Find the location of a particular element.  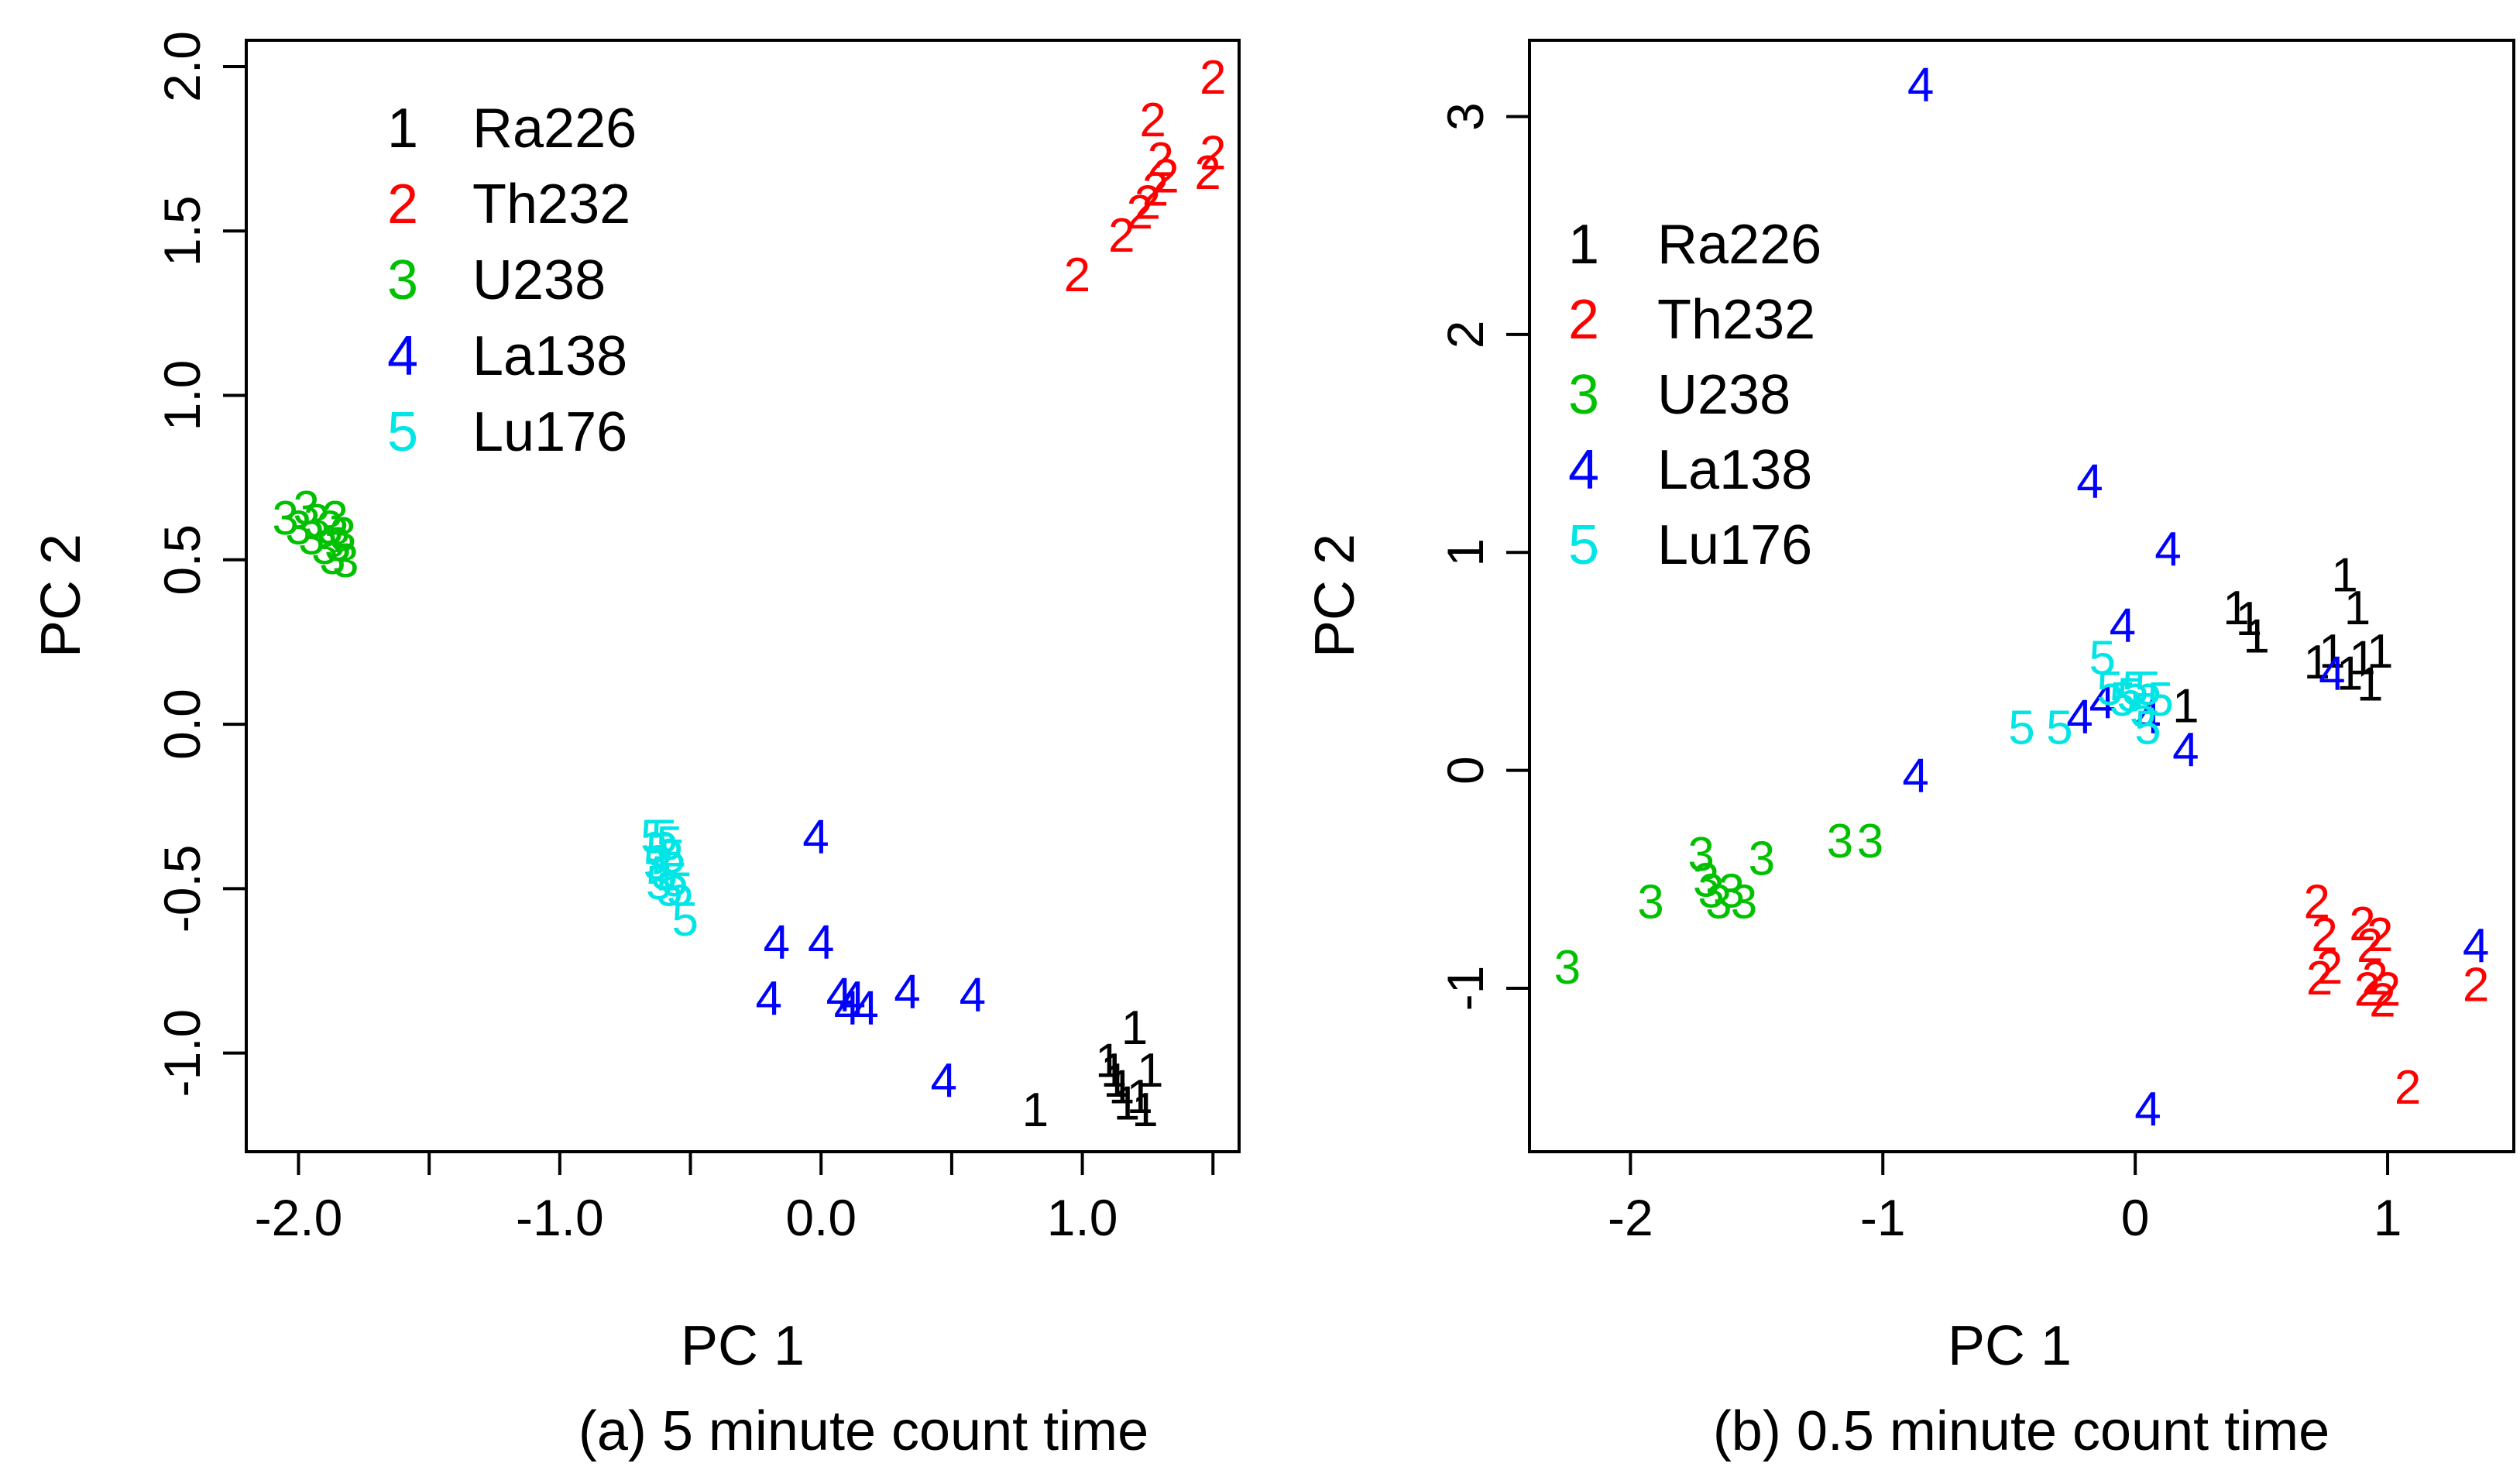

x-axis-label: PC 1 is located at coordinates (2010, 1346).